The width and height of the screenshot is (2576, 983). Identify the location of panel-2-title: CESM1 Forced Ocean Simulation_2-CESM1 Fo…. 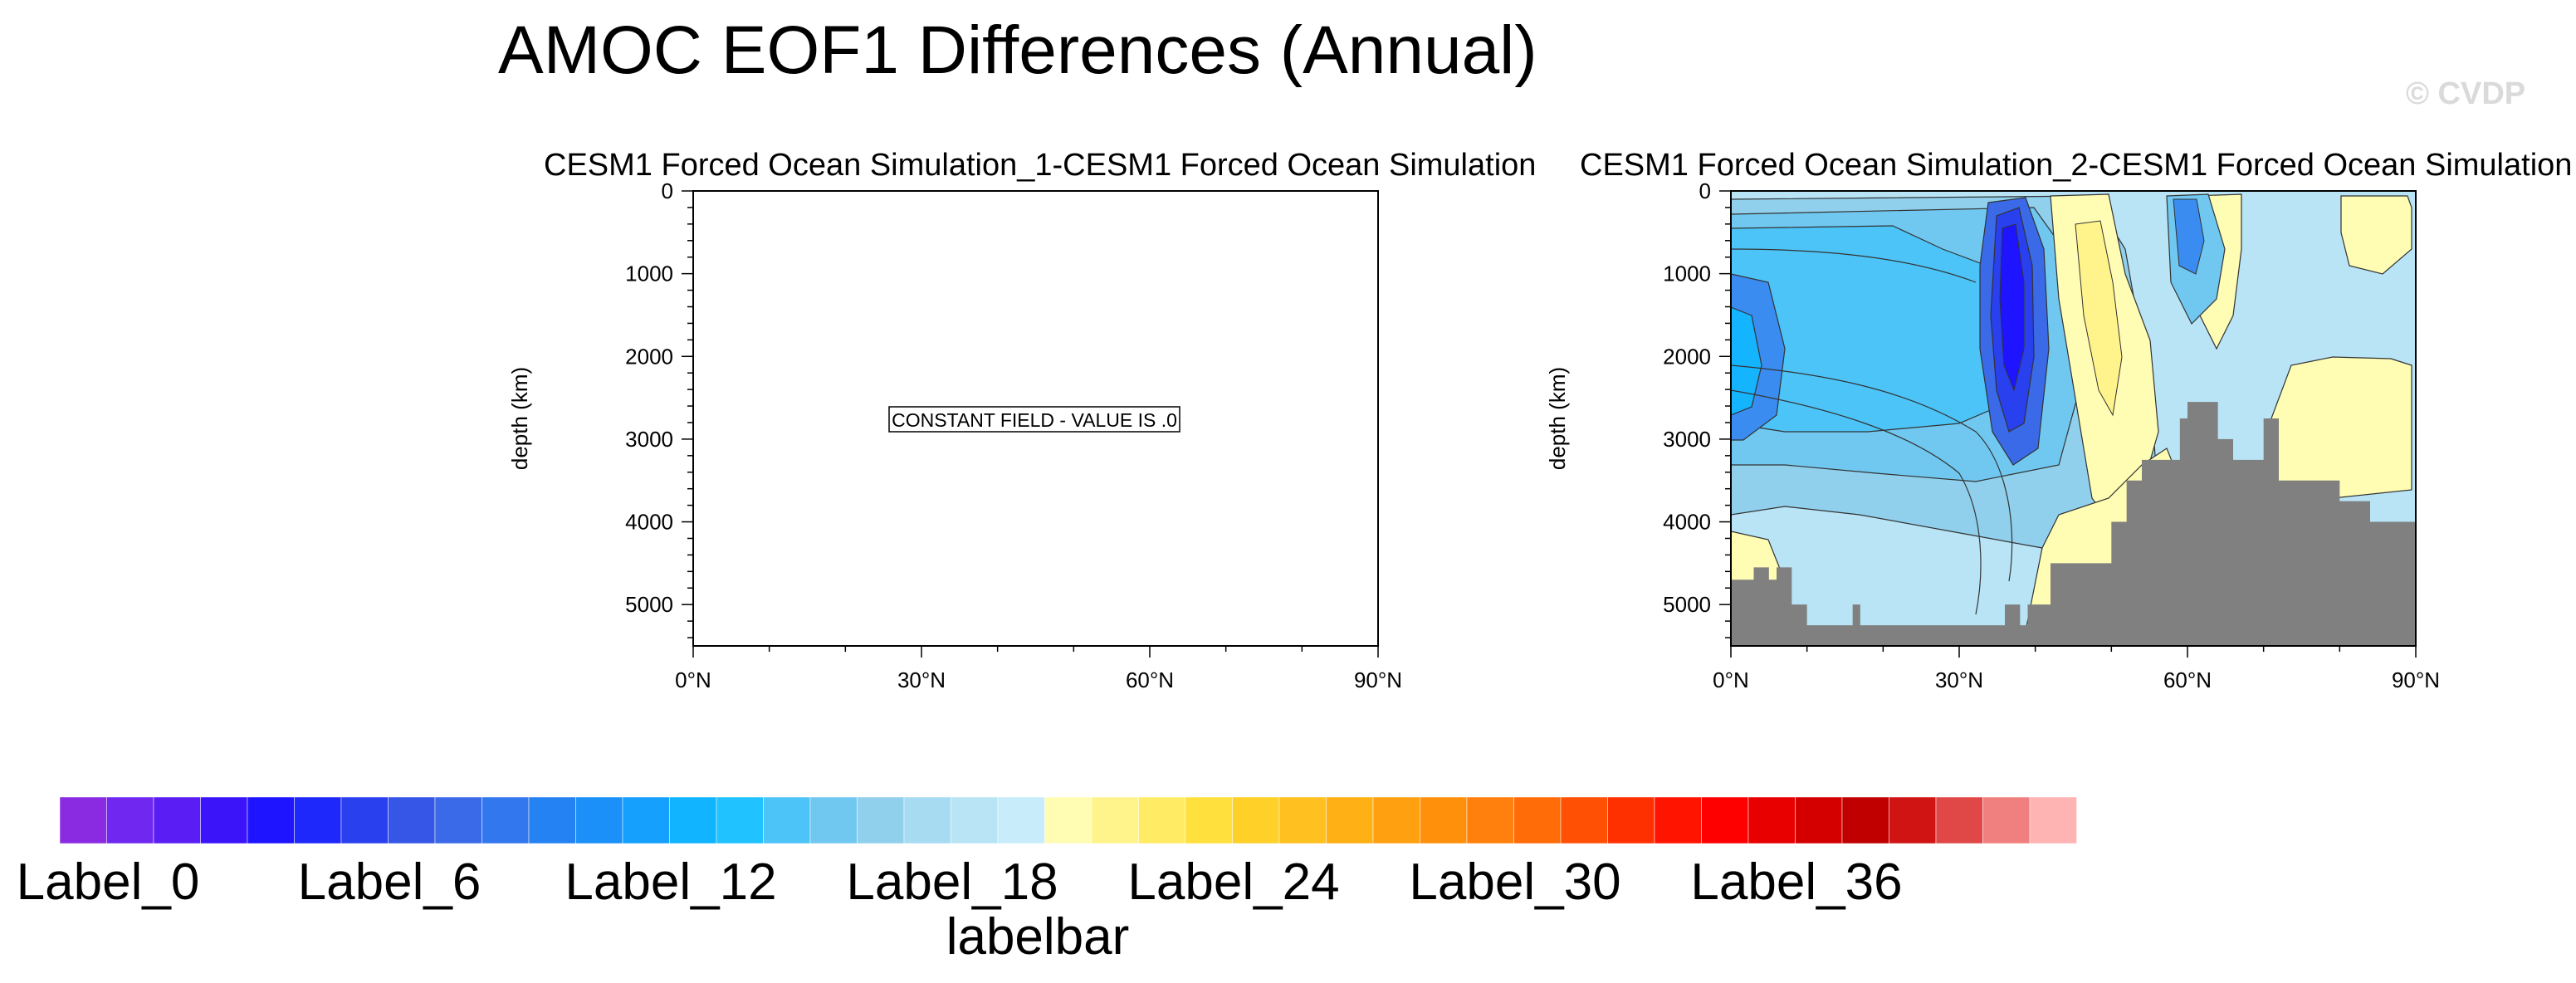
(2076, 166).